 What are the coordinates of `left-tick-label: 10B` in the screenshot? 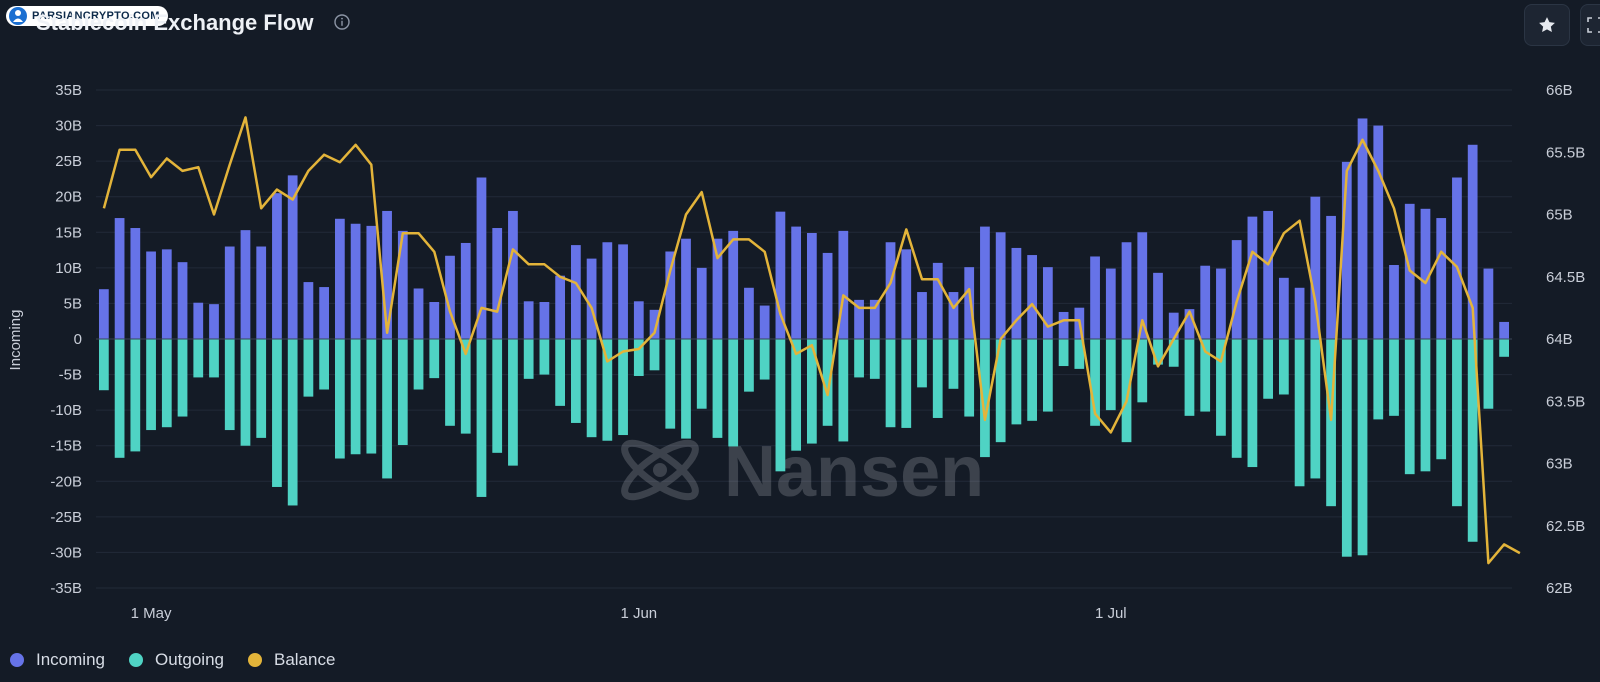 It's located at (68, 268).